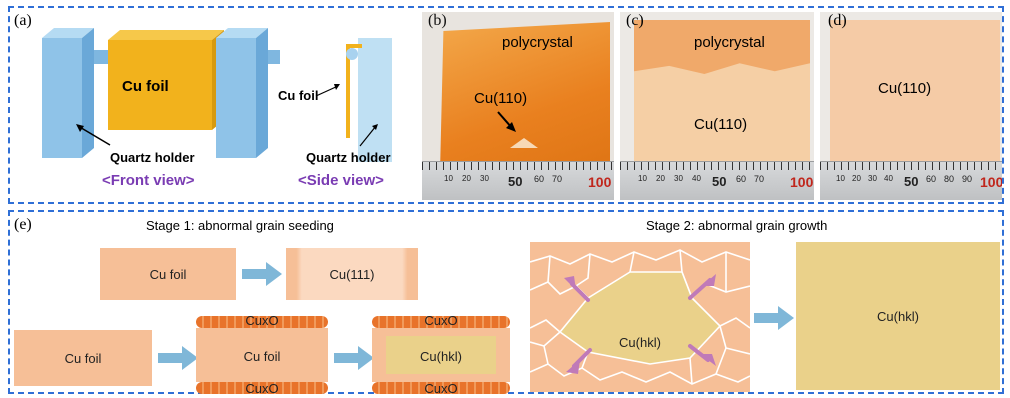  What do you see at coordinates (518, 180) in the screenshot?
I see `ruler-b: 10 20 30 50 60 70 100` at bounding box center [518, 180].